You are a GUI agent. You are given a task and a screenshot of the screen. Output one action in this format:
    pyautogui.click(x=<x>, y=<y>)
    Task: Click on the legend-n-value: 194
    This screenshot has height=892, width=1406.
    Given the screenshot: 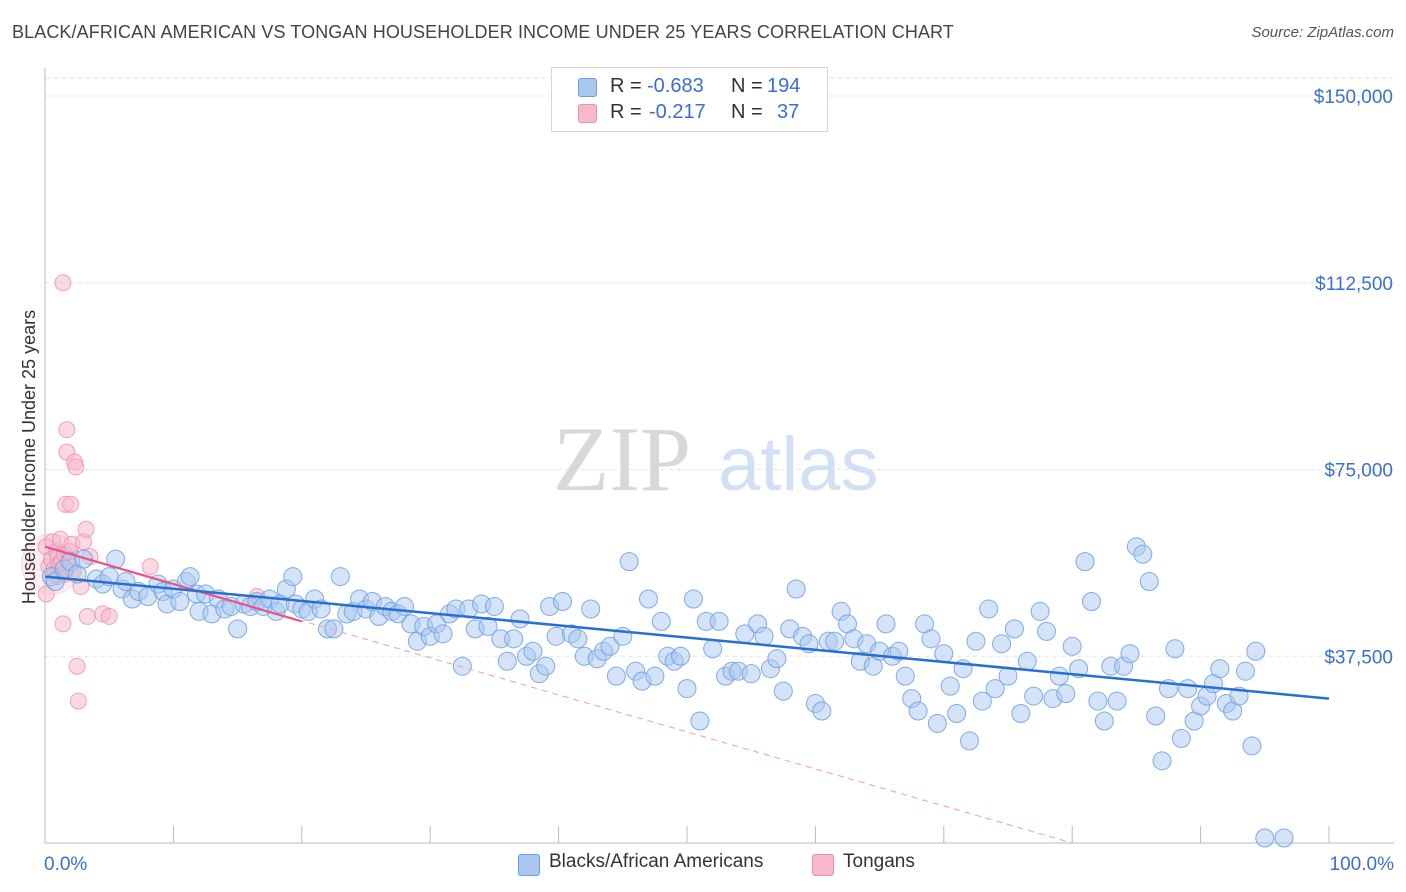 What is the action you would take?
    pyautogui.click(x=784, y=86)
    